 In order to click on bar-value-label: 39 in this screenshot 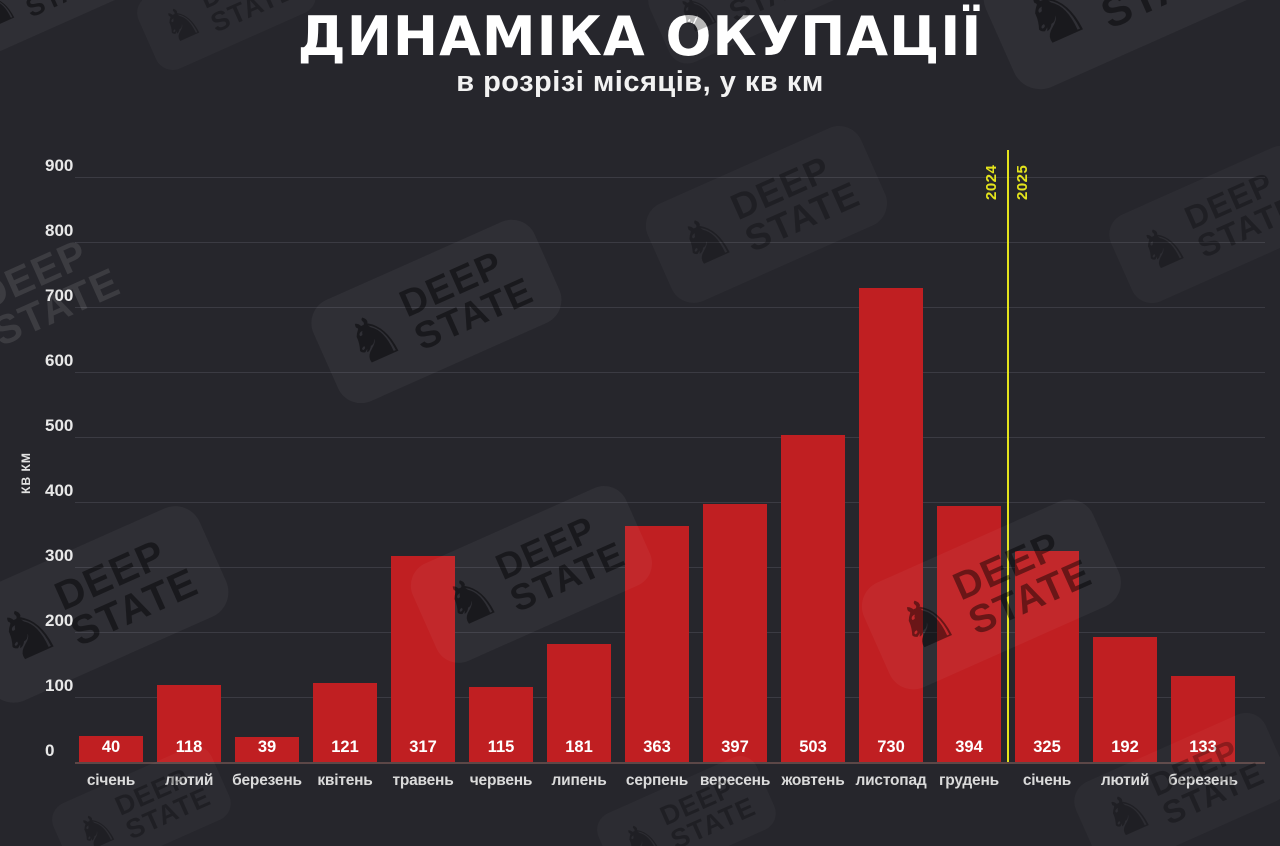, I will do `click(267, 747)`.